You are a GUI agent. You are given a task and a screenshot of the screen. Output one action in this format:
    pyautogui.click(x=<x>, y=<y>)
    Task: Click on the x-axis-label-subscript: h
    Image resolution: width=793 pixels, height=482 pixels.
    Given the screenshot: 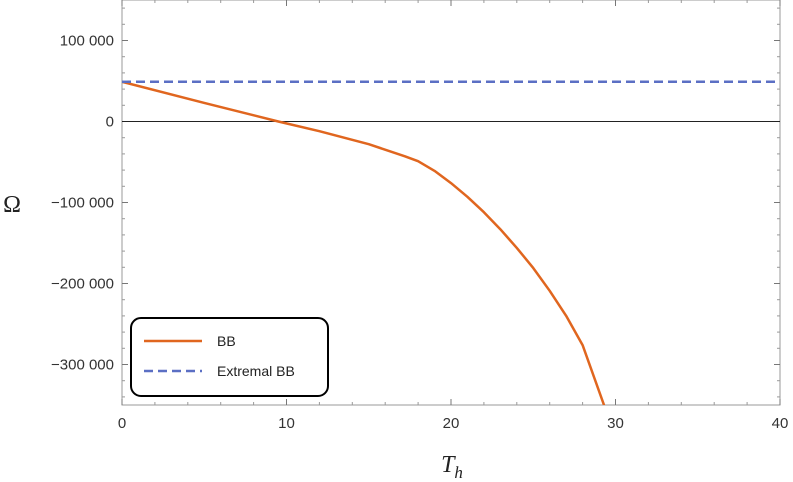 What is the action you would take?
    pyautogui.click(x=458, y=472)
    